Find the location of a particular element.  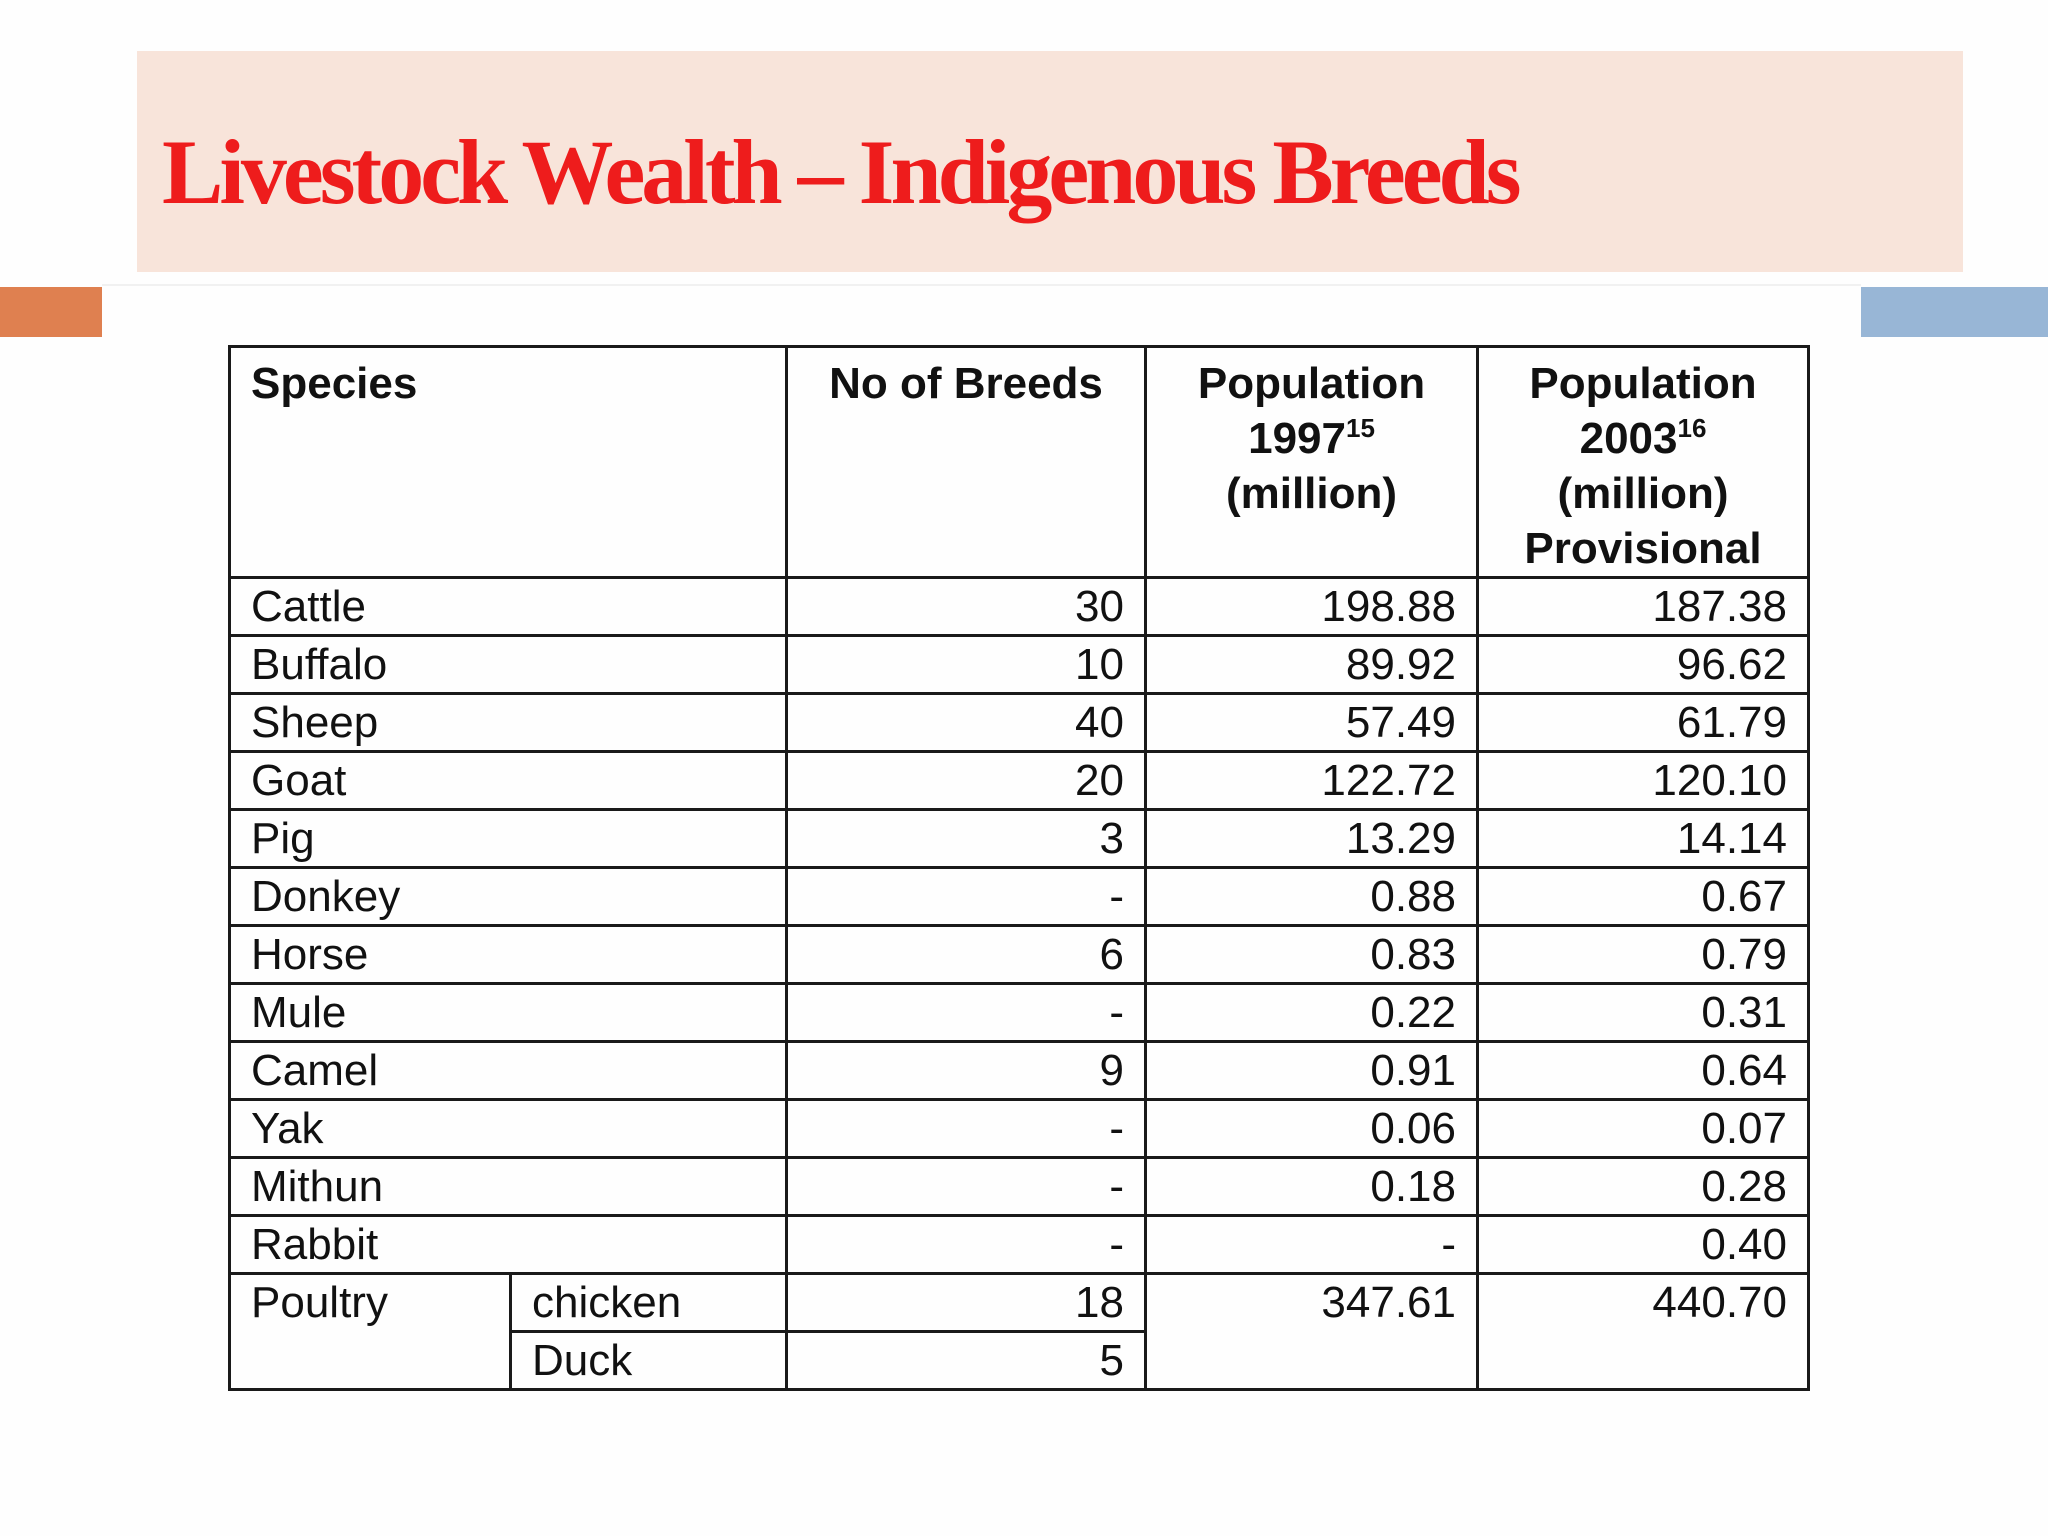

cell-breeds: 40 is located at coordinates (966, 722).